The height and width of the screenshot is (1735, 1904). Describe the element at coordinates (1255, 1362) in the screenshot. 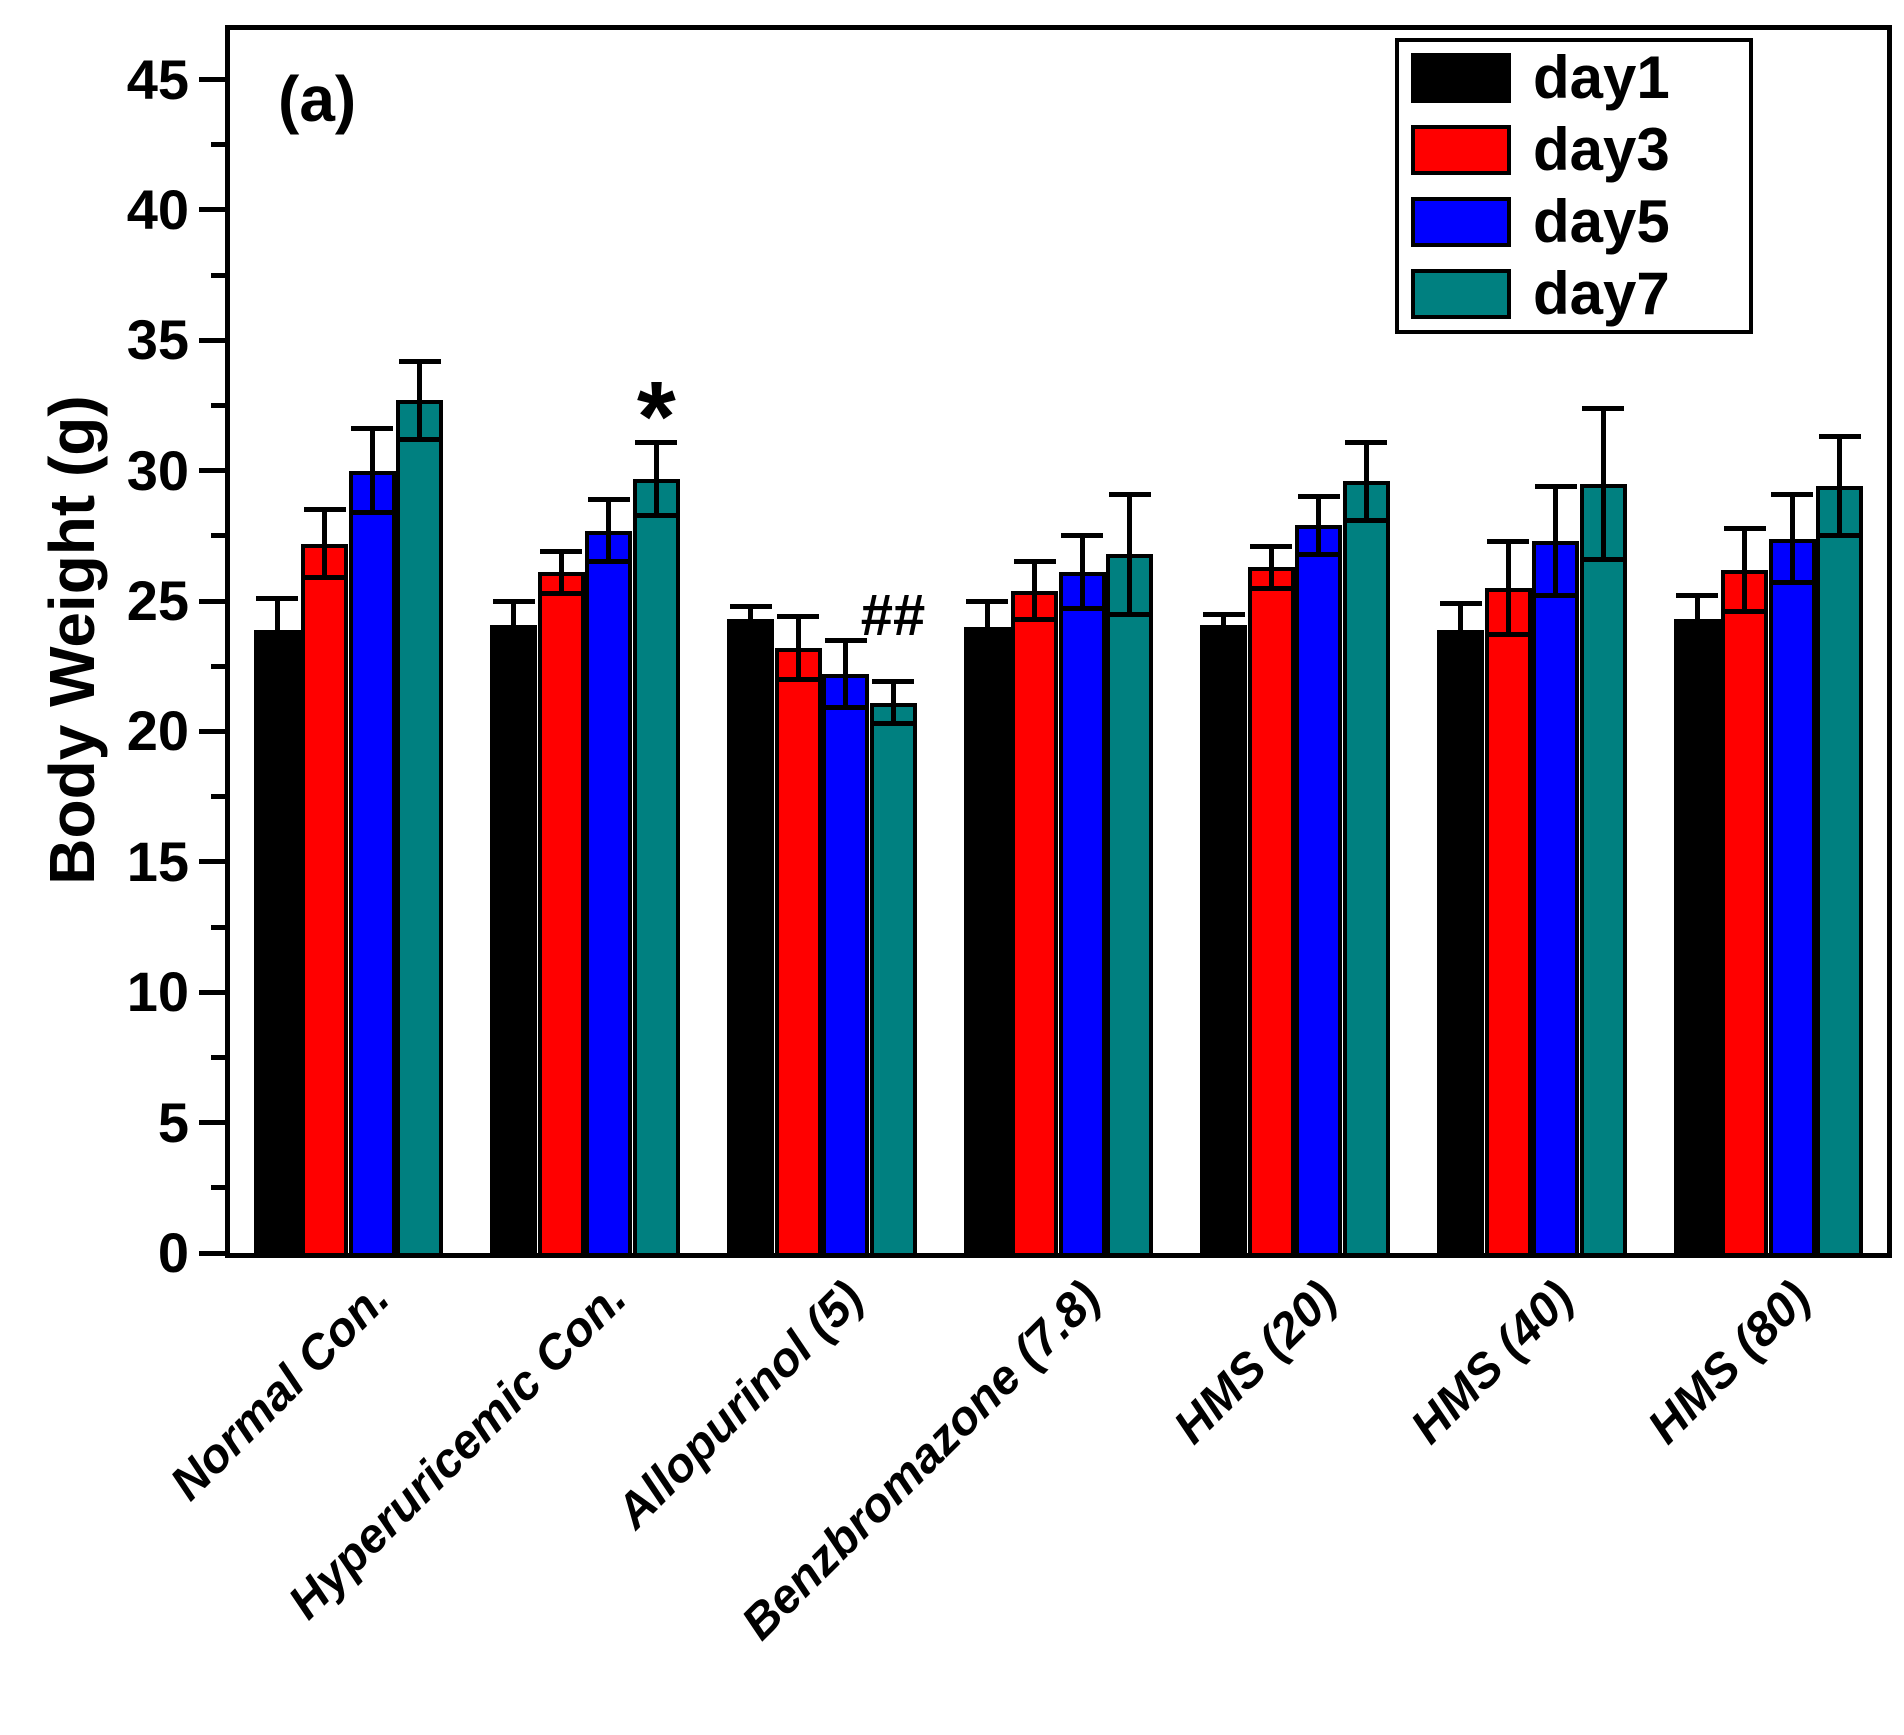

I see `category-label: HMS (20)` at that location.